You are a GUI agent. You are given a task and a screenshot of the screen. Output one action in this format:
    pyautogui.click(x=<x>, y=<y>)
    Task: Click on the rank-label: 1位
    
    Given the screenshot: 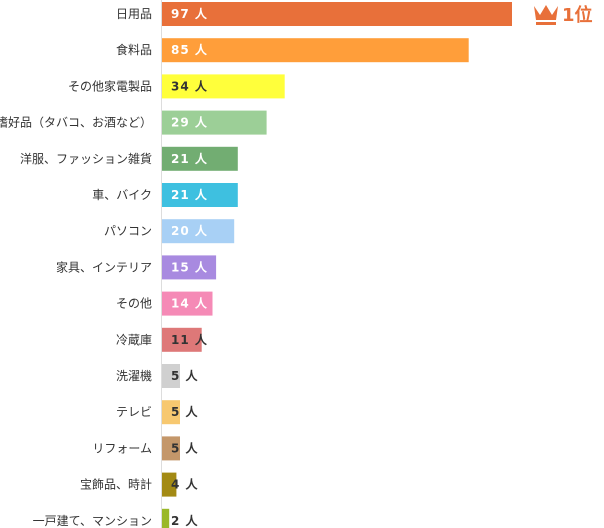 What is the action you would take?
    pyautogui.click(x=577, y=15)
    